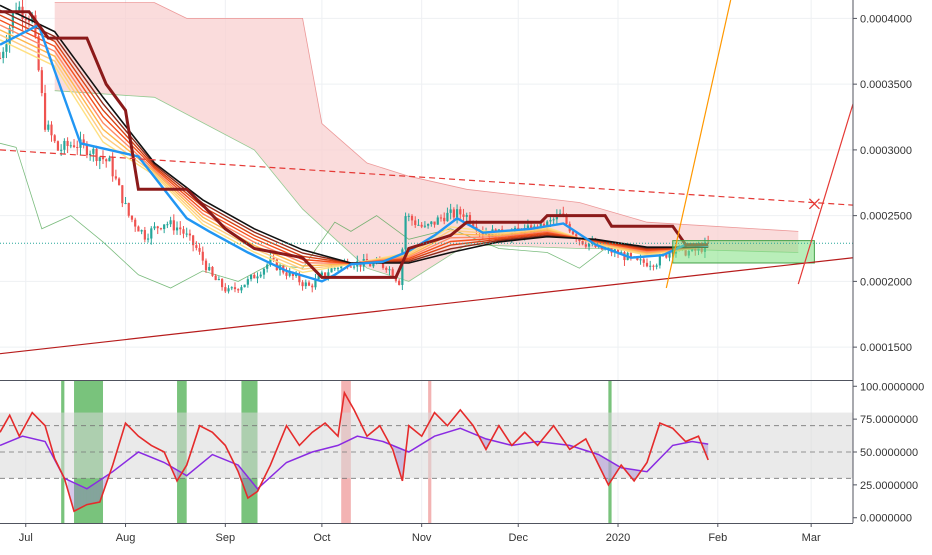 This screenshot has width=932, height=555. I want to click on osc-band, so click(426, 445).